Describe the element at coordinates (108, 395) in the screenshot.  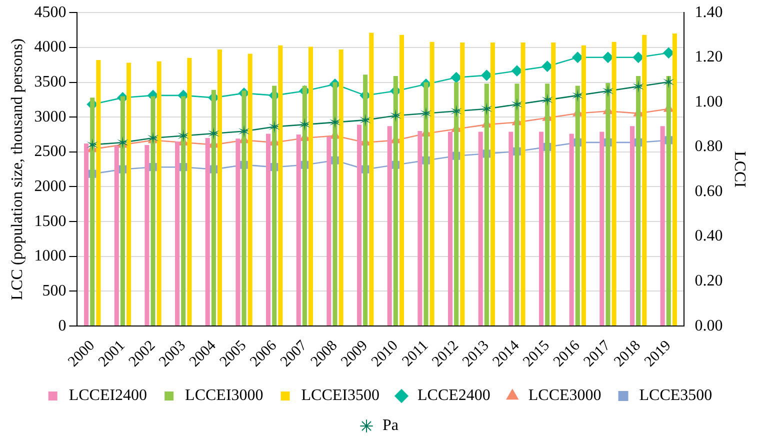
I see `legend-label: LCCEI2400` at that location.